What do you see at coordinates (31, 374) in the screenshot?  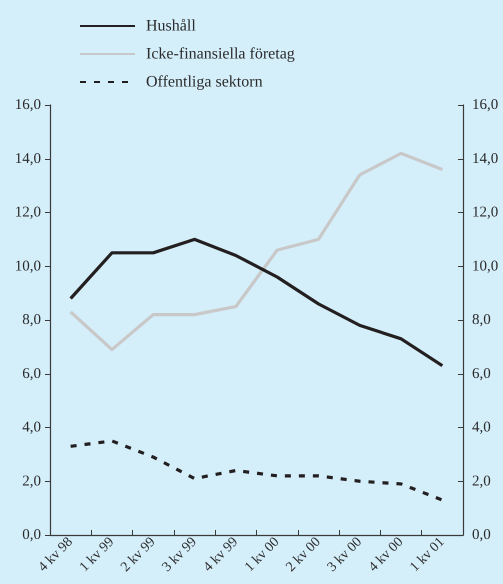 I see `y-tick-label: 6,0` at bounding box center [31, 374].